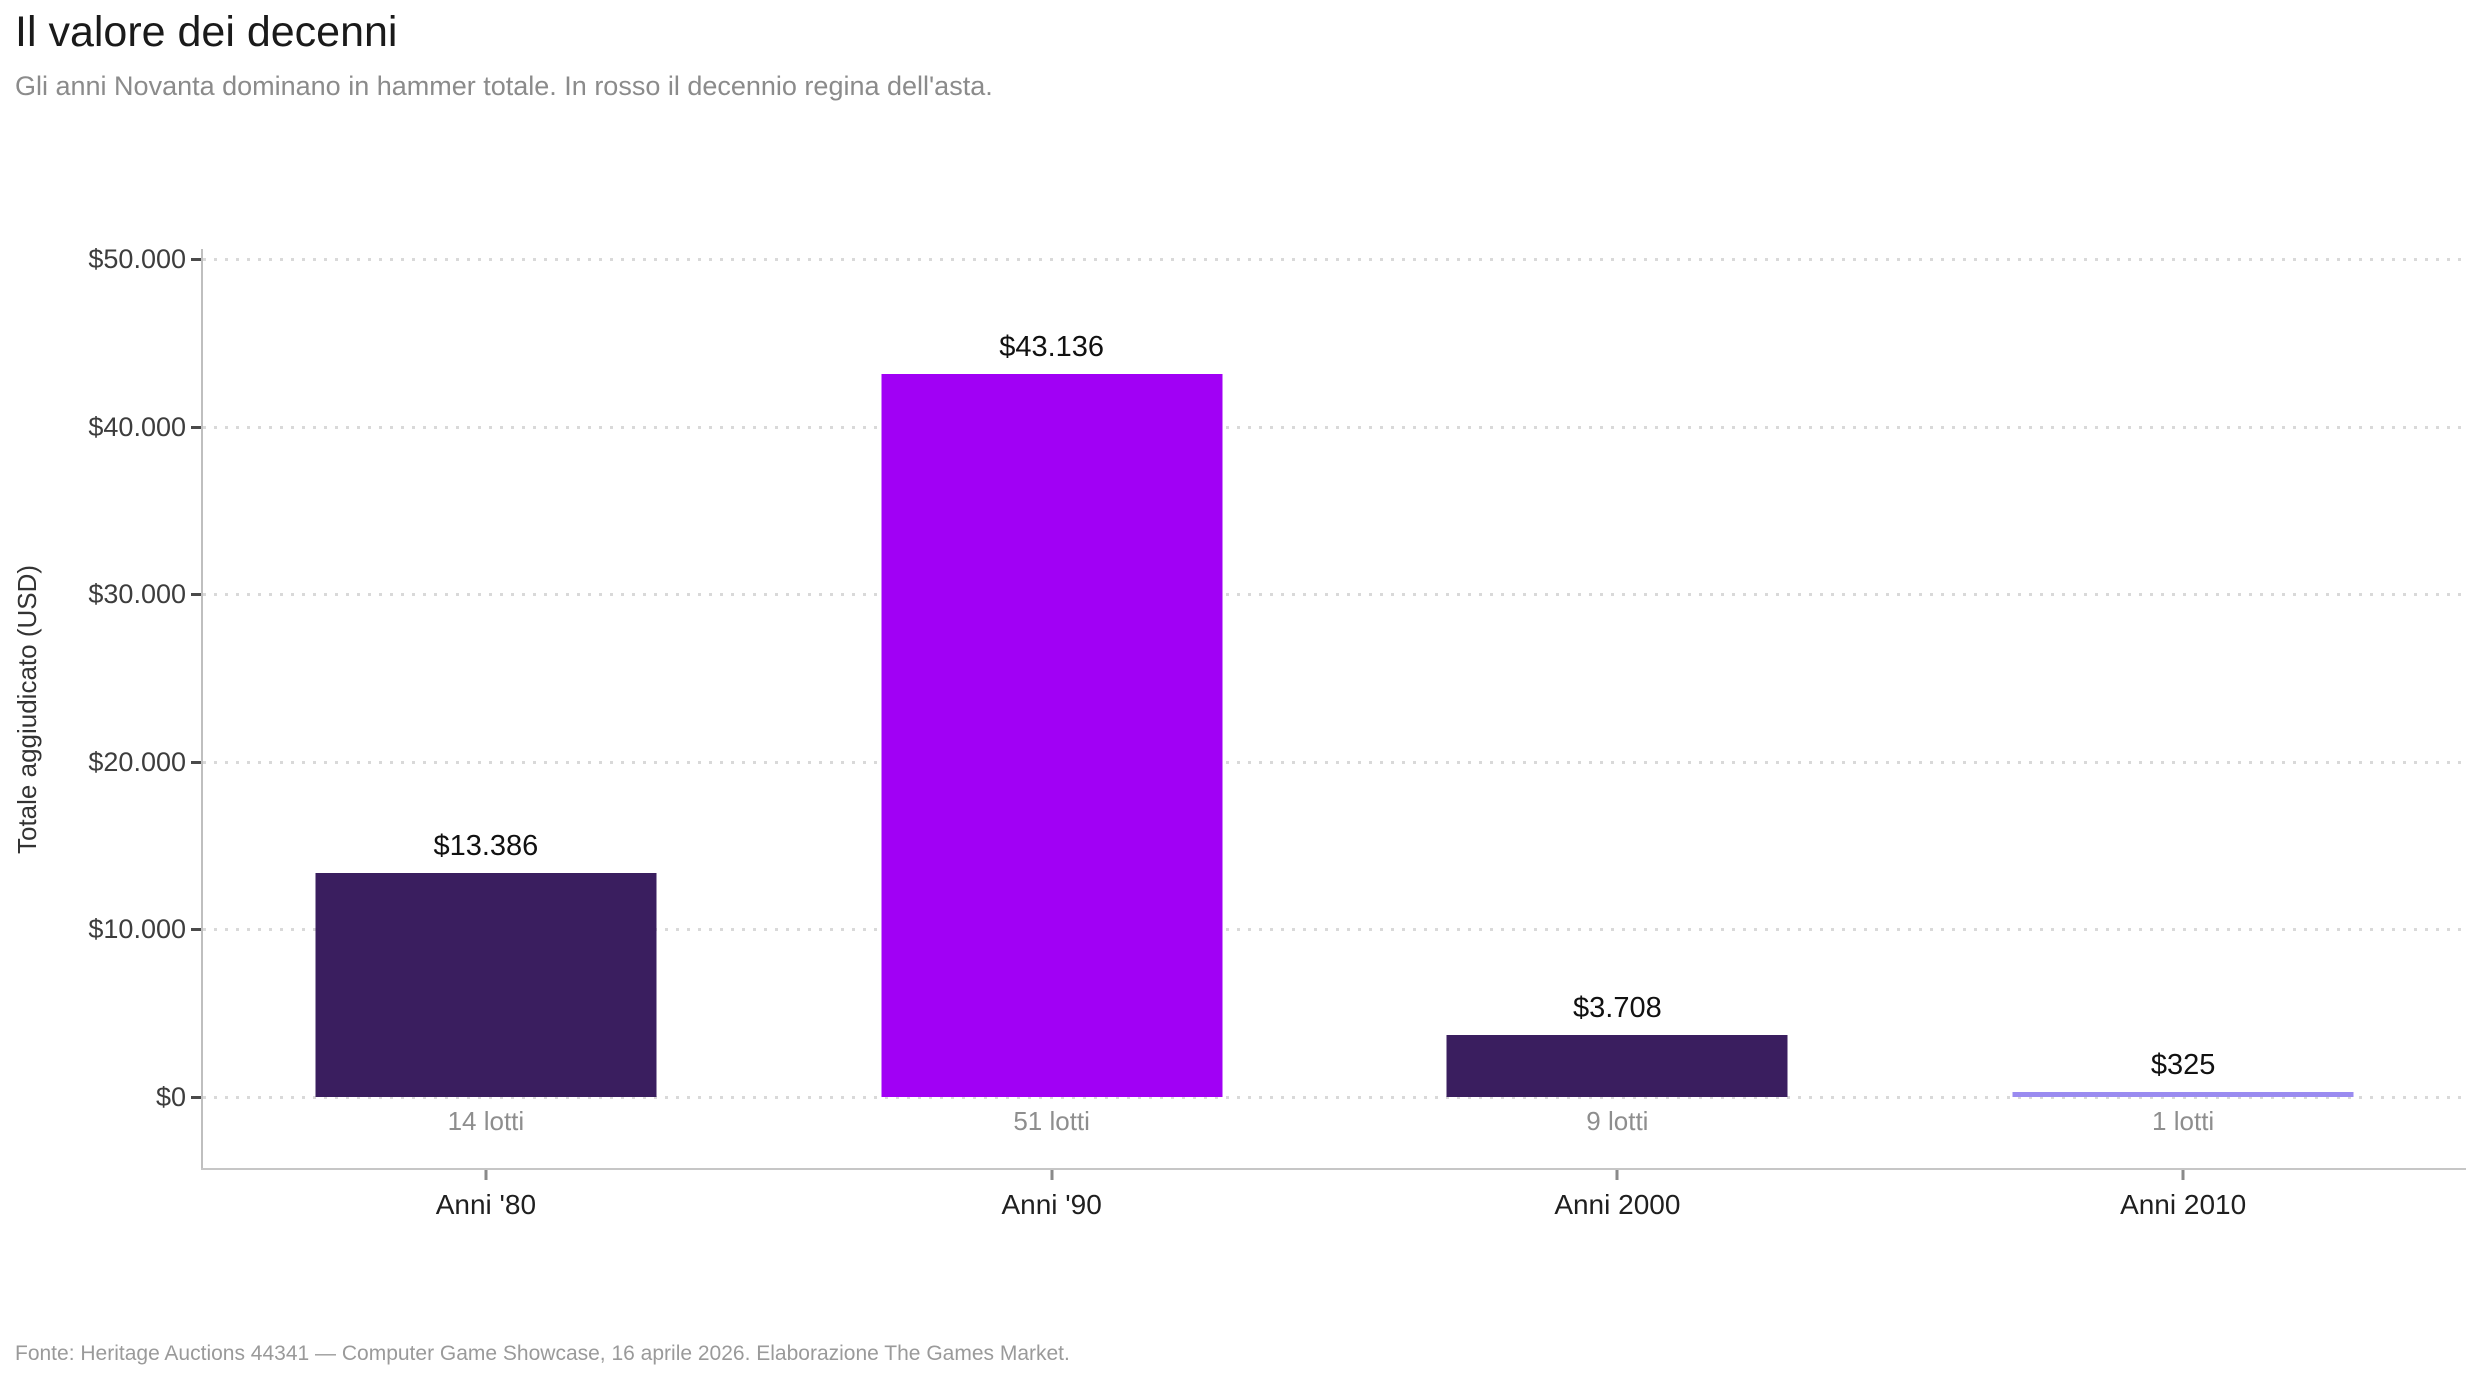  What do you see at coordinates (2183, 1121) in the screenshot?
I see `lot-count-label: 1 lotti` at bounding box center [2183, 1121].